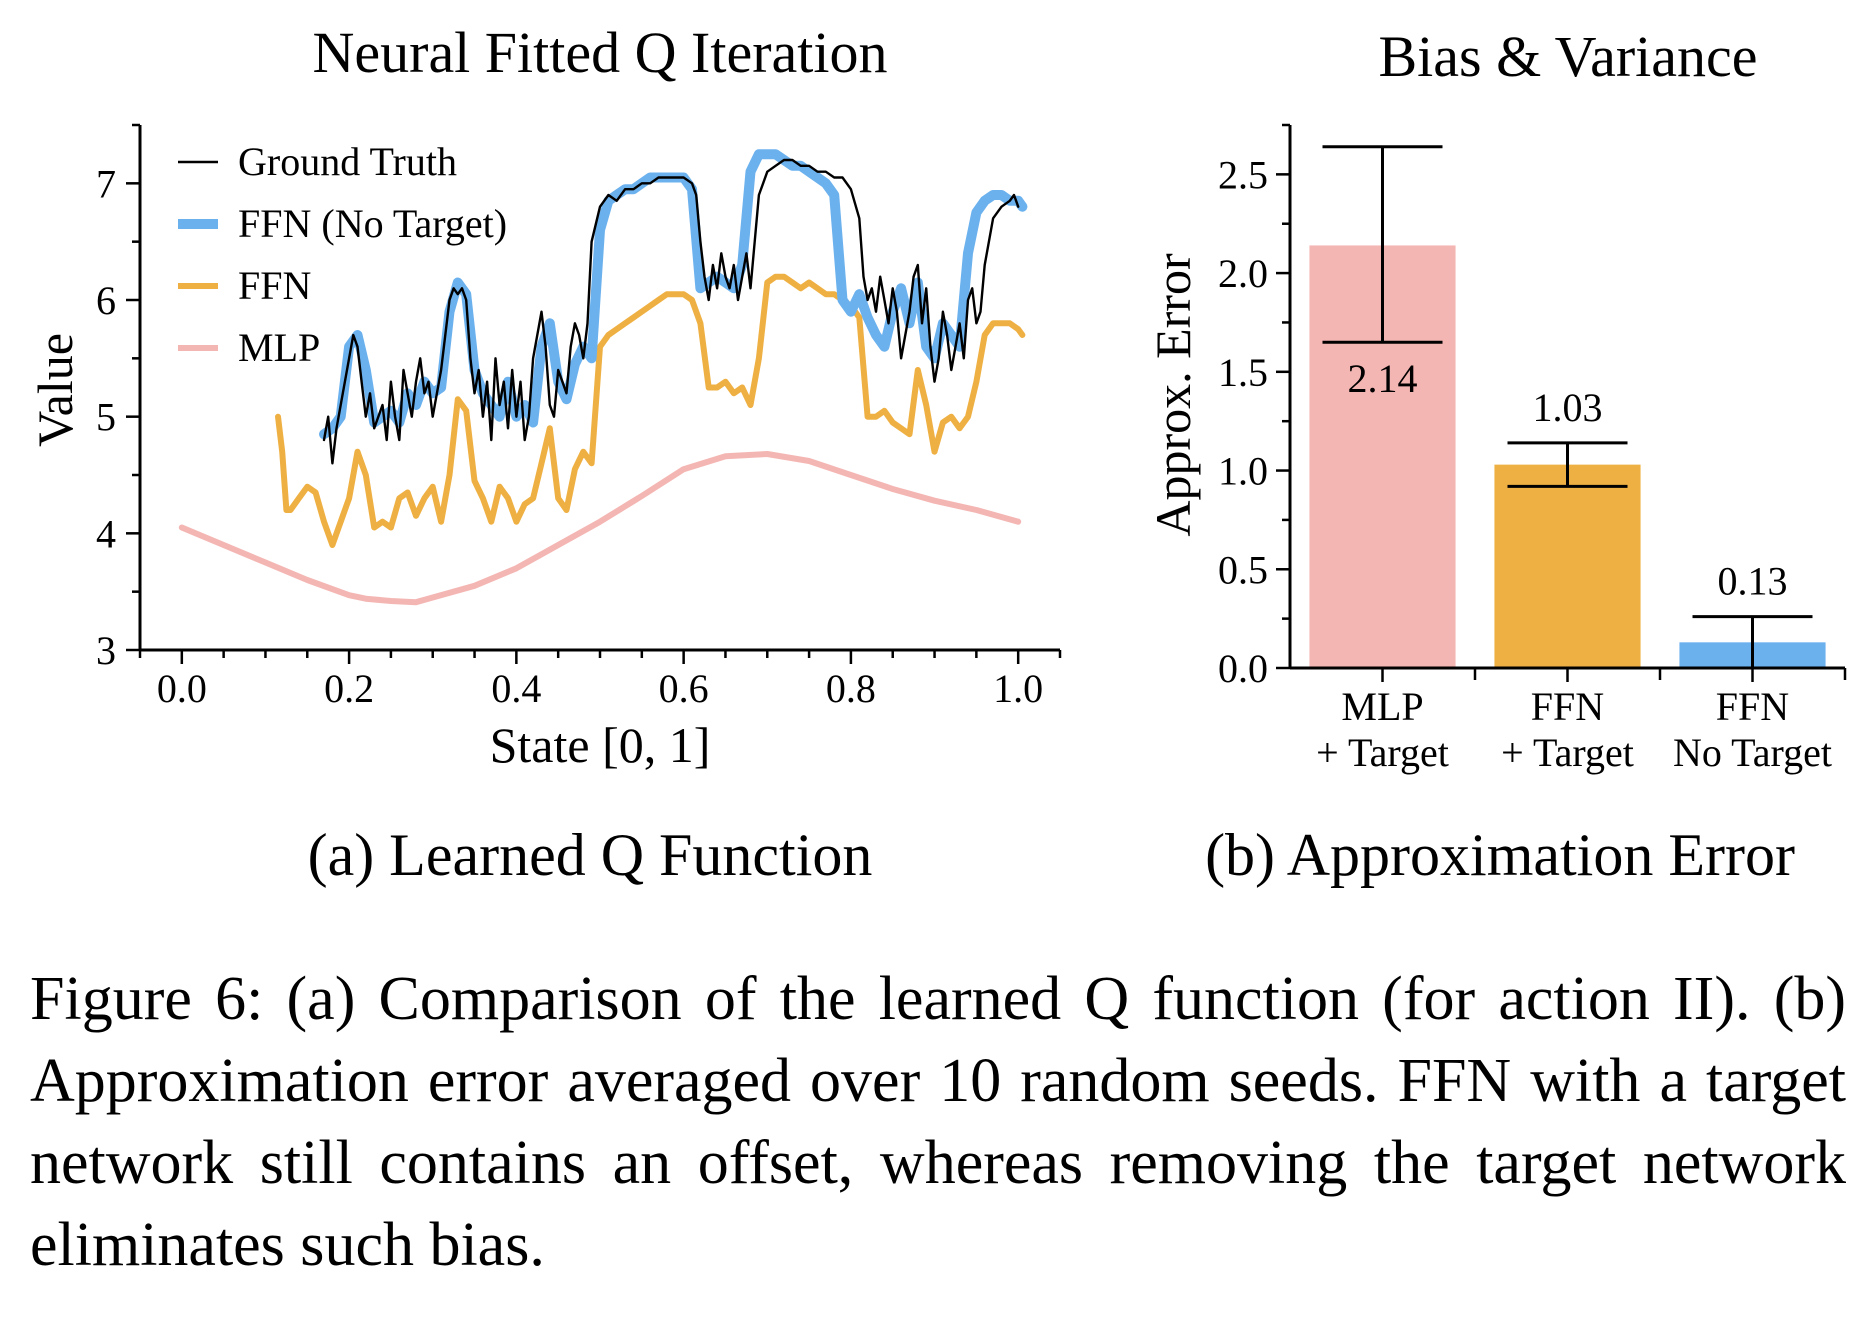 Image resolution: width=1876 pixels, height=1320 pixels. I want to click on bar-value-label: 0.13, so click(1753, 581).